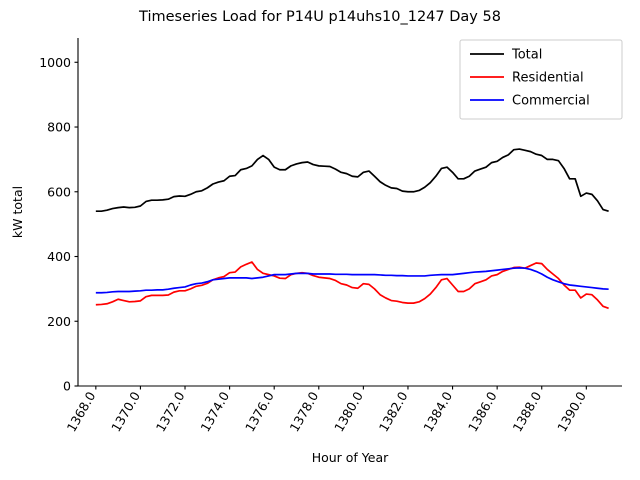 The image size is (640, 480). Describe the element at coordinates (214, 411) in the screenshot. I see `x-tick-label: 1374.0` at that location.